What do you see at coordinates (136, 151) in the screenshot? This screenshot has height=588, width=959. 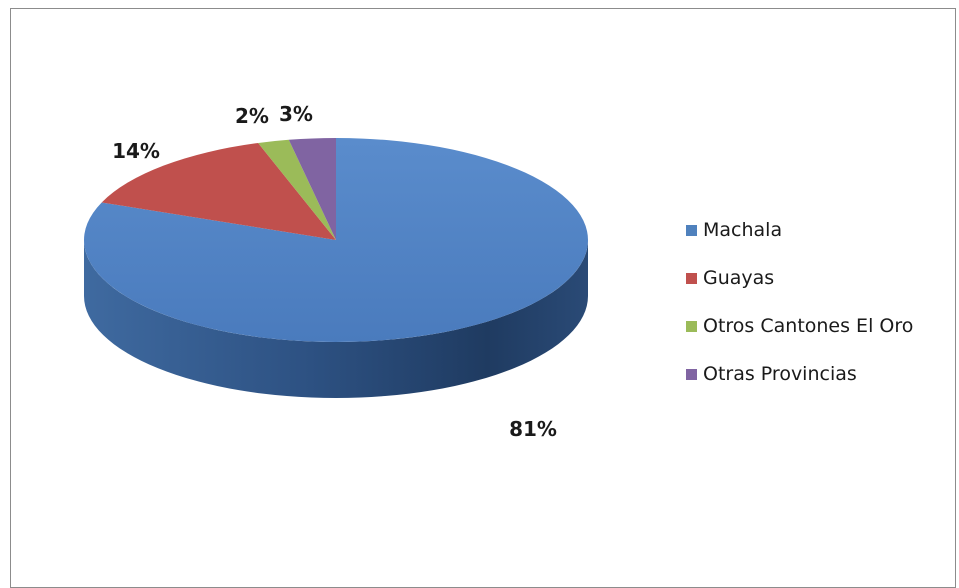 I see `data-label-guayas: 14%` at bounding box center [136, 151].